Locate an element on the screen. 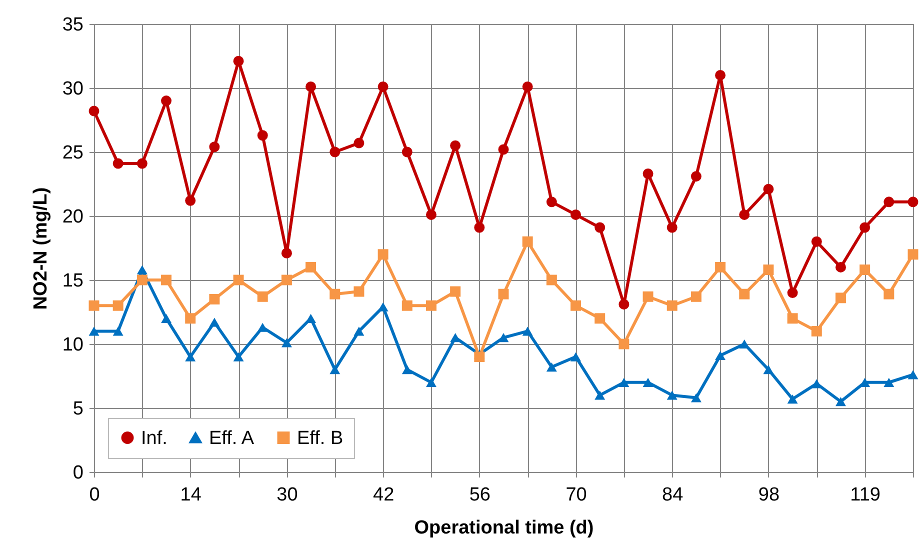  legend-label: Eff. B is located at coordinates (320, 438).